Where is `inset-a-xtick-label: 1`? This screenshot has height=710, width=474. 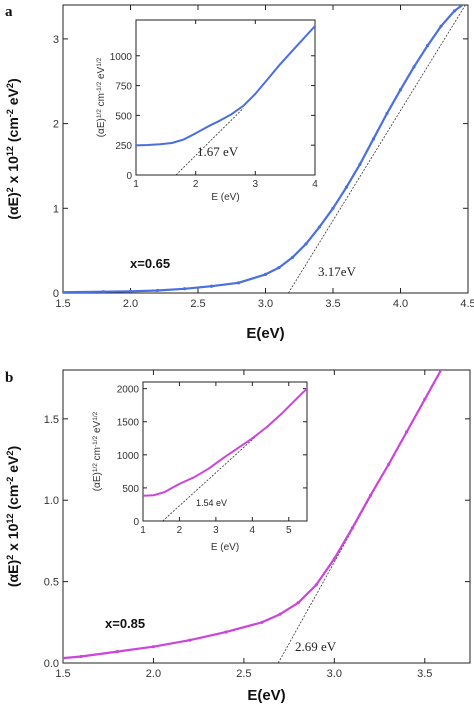
inset-a-xtick-label: 1 is located at coordinates (136, 184).